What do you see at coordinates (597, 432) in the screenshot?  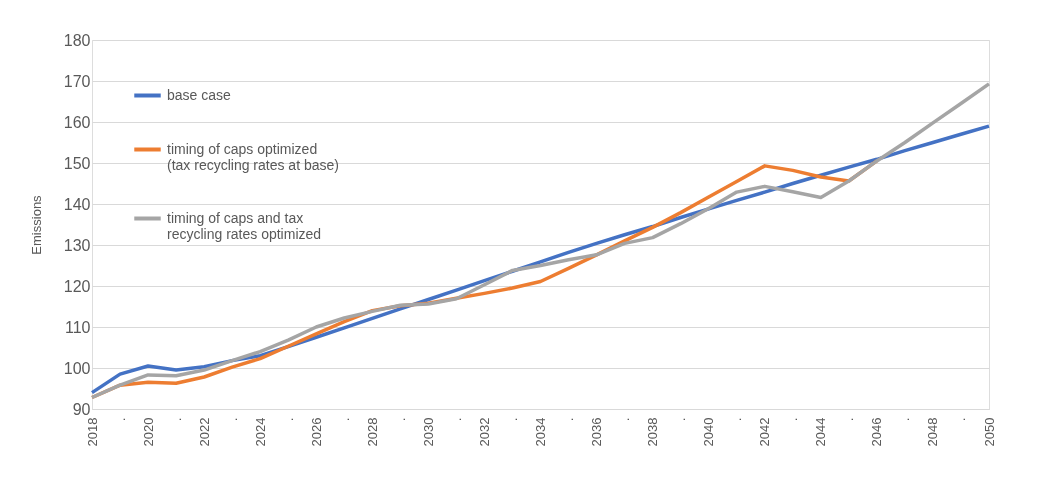 I see `x-tick-label: 2036` at bounding box center [597, 432].